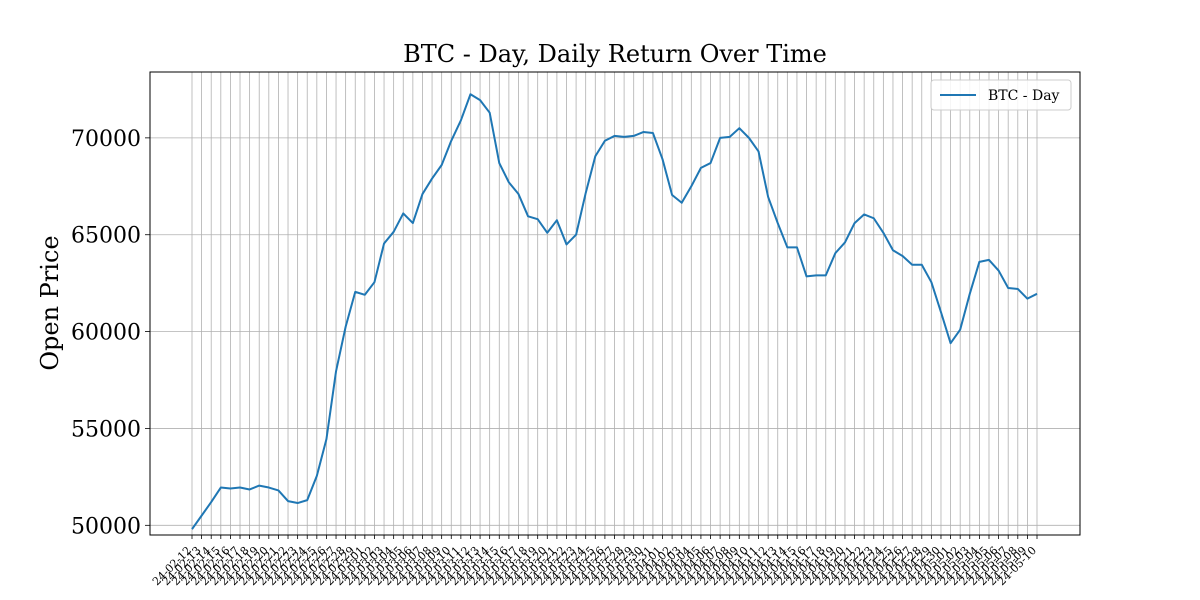 The width and height of the screenshot is (1200, 600). I want to click on legend-box, so click(1001, 95).